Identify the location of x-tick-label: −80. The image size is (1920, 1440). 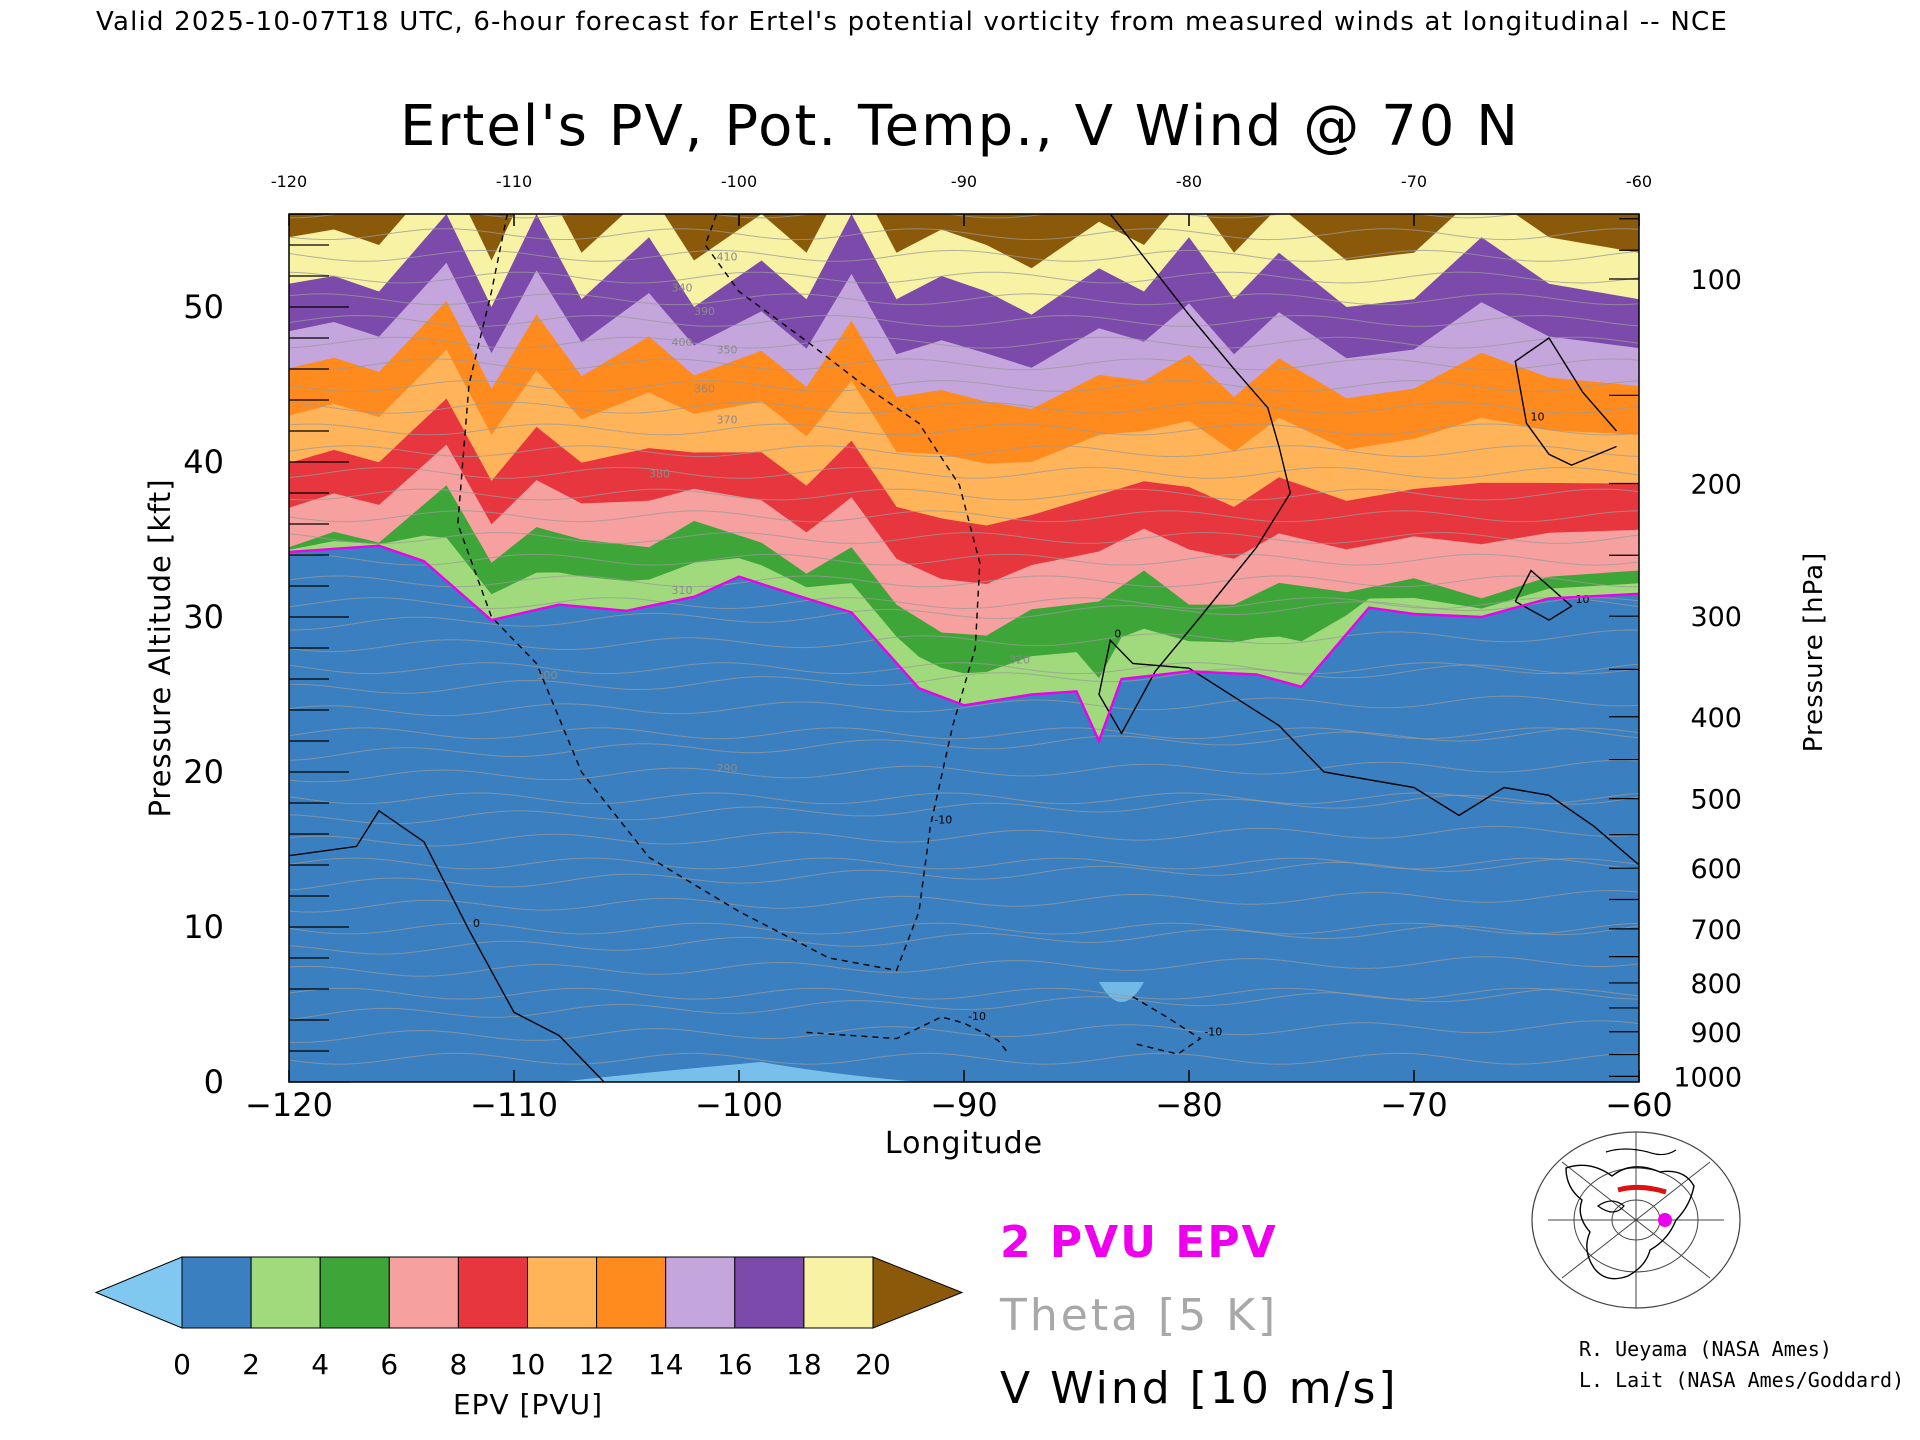
(1189, 1105).